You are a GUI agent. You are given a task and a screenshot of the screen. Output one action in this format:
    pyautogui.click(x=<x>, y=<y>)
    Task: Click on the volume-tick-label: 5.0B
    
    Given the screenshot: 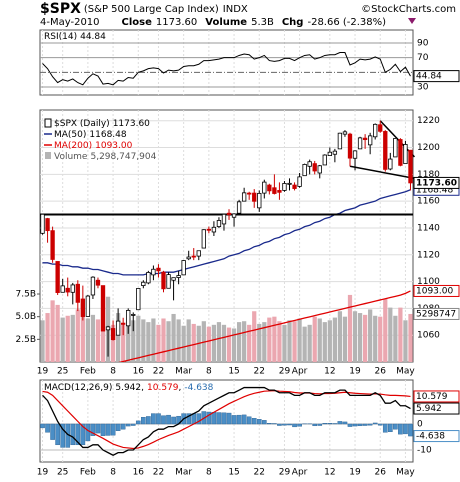 What is the action you would take?
    pyautogui.click(x=26, y=317)
    